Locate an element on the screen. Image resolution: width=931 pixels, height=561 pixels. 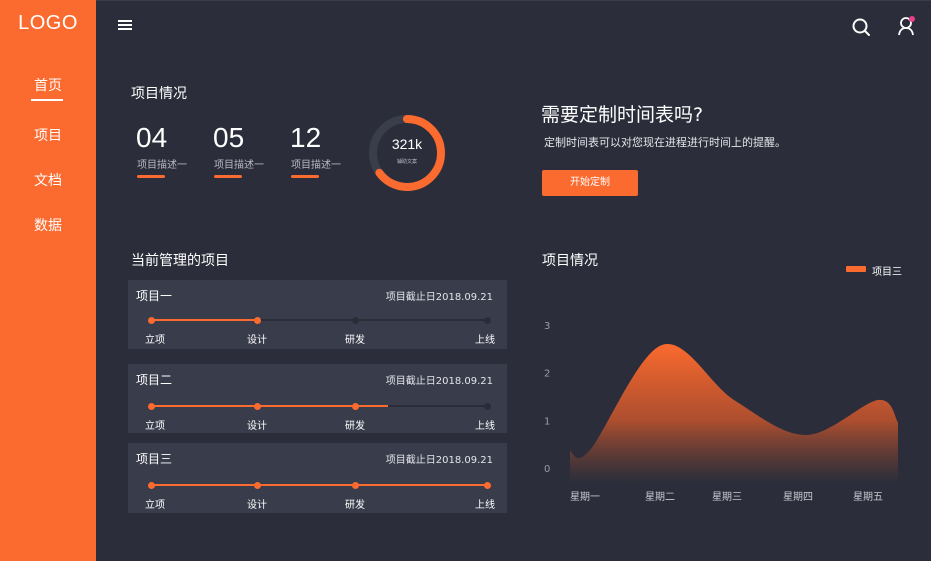
promo-desc: 定制时间表可以对您现在进程进行时间上的提醒。 is located at coordinates (665, 142).